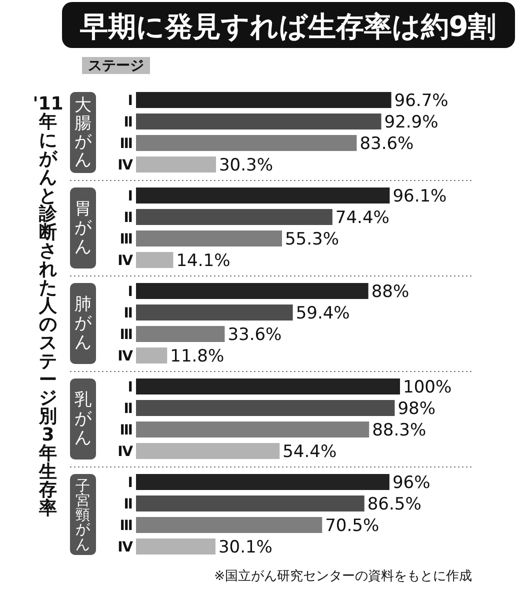 This screenshot has height=600, width=531. What do you see at coordinates (48, 306) in the screenshot?
I see `text: '11年にがんと診断された人のステージ別3年生存率` at bounding box center [48, 306].